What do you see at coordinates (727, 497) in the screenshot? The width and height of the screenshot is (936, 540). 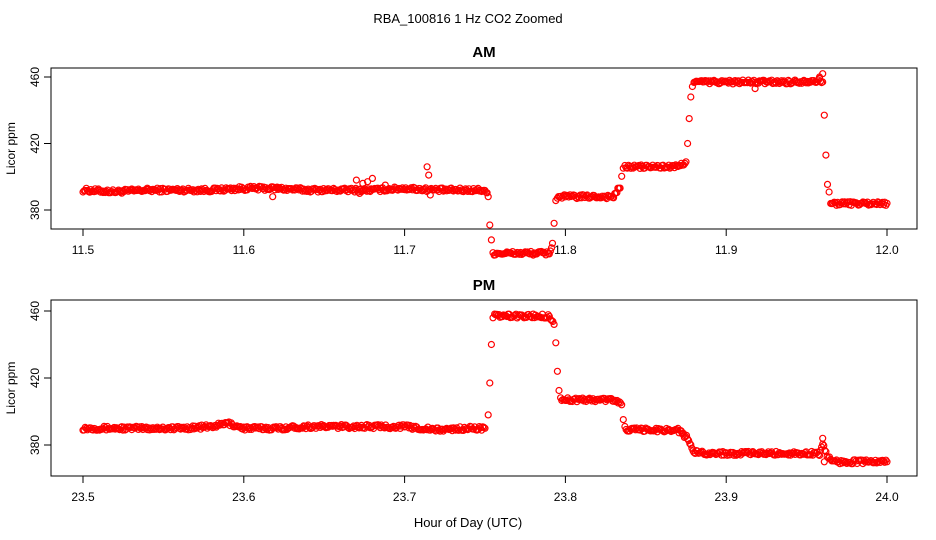 I see `pm-x-tick-label: 23.9` at bounding box center [727, 497].